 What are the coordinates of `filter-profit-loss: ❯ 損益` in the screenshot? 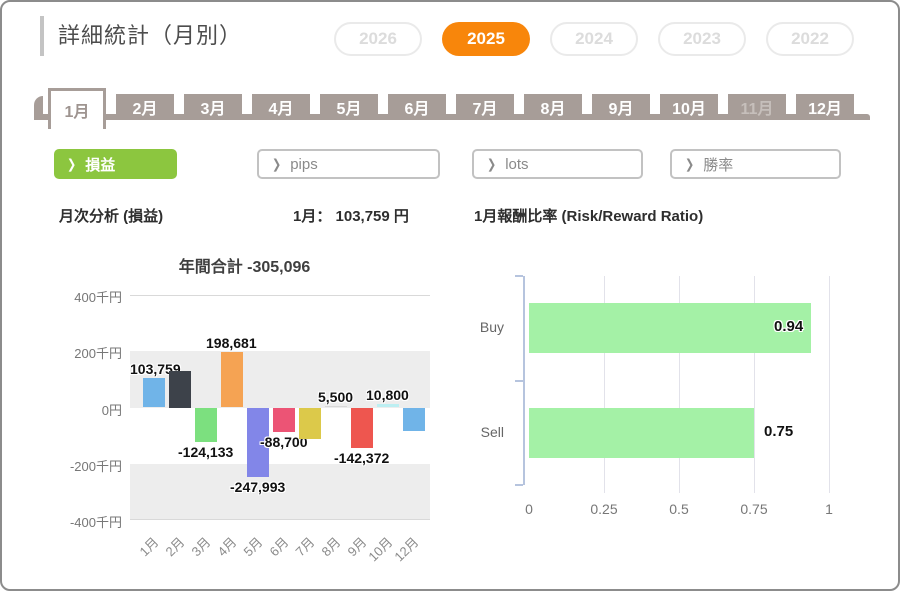 It's located at (115, 164).